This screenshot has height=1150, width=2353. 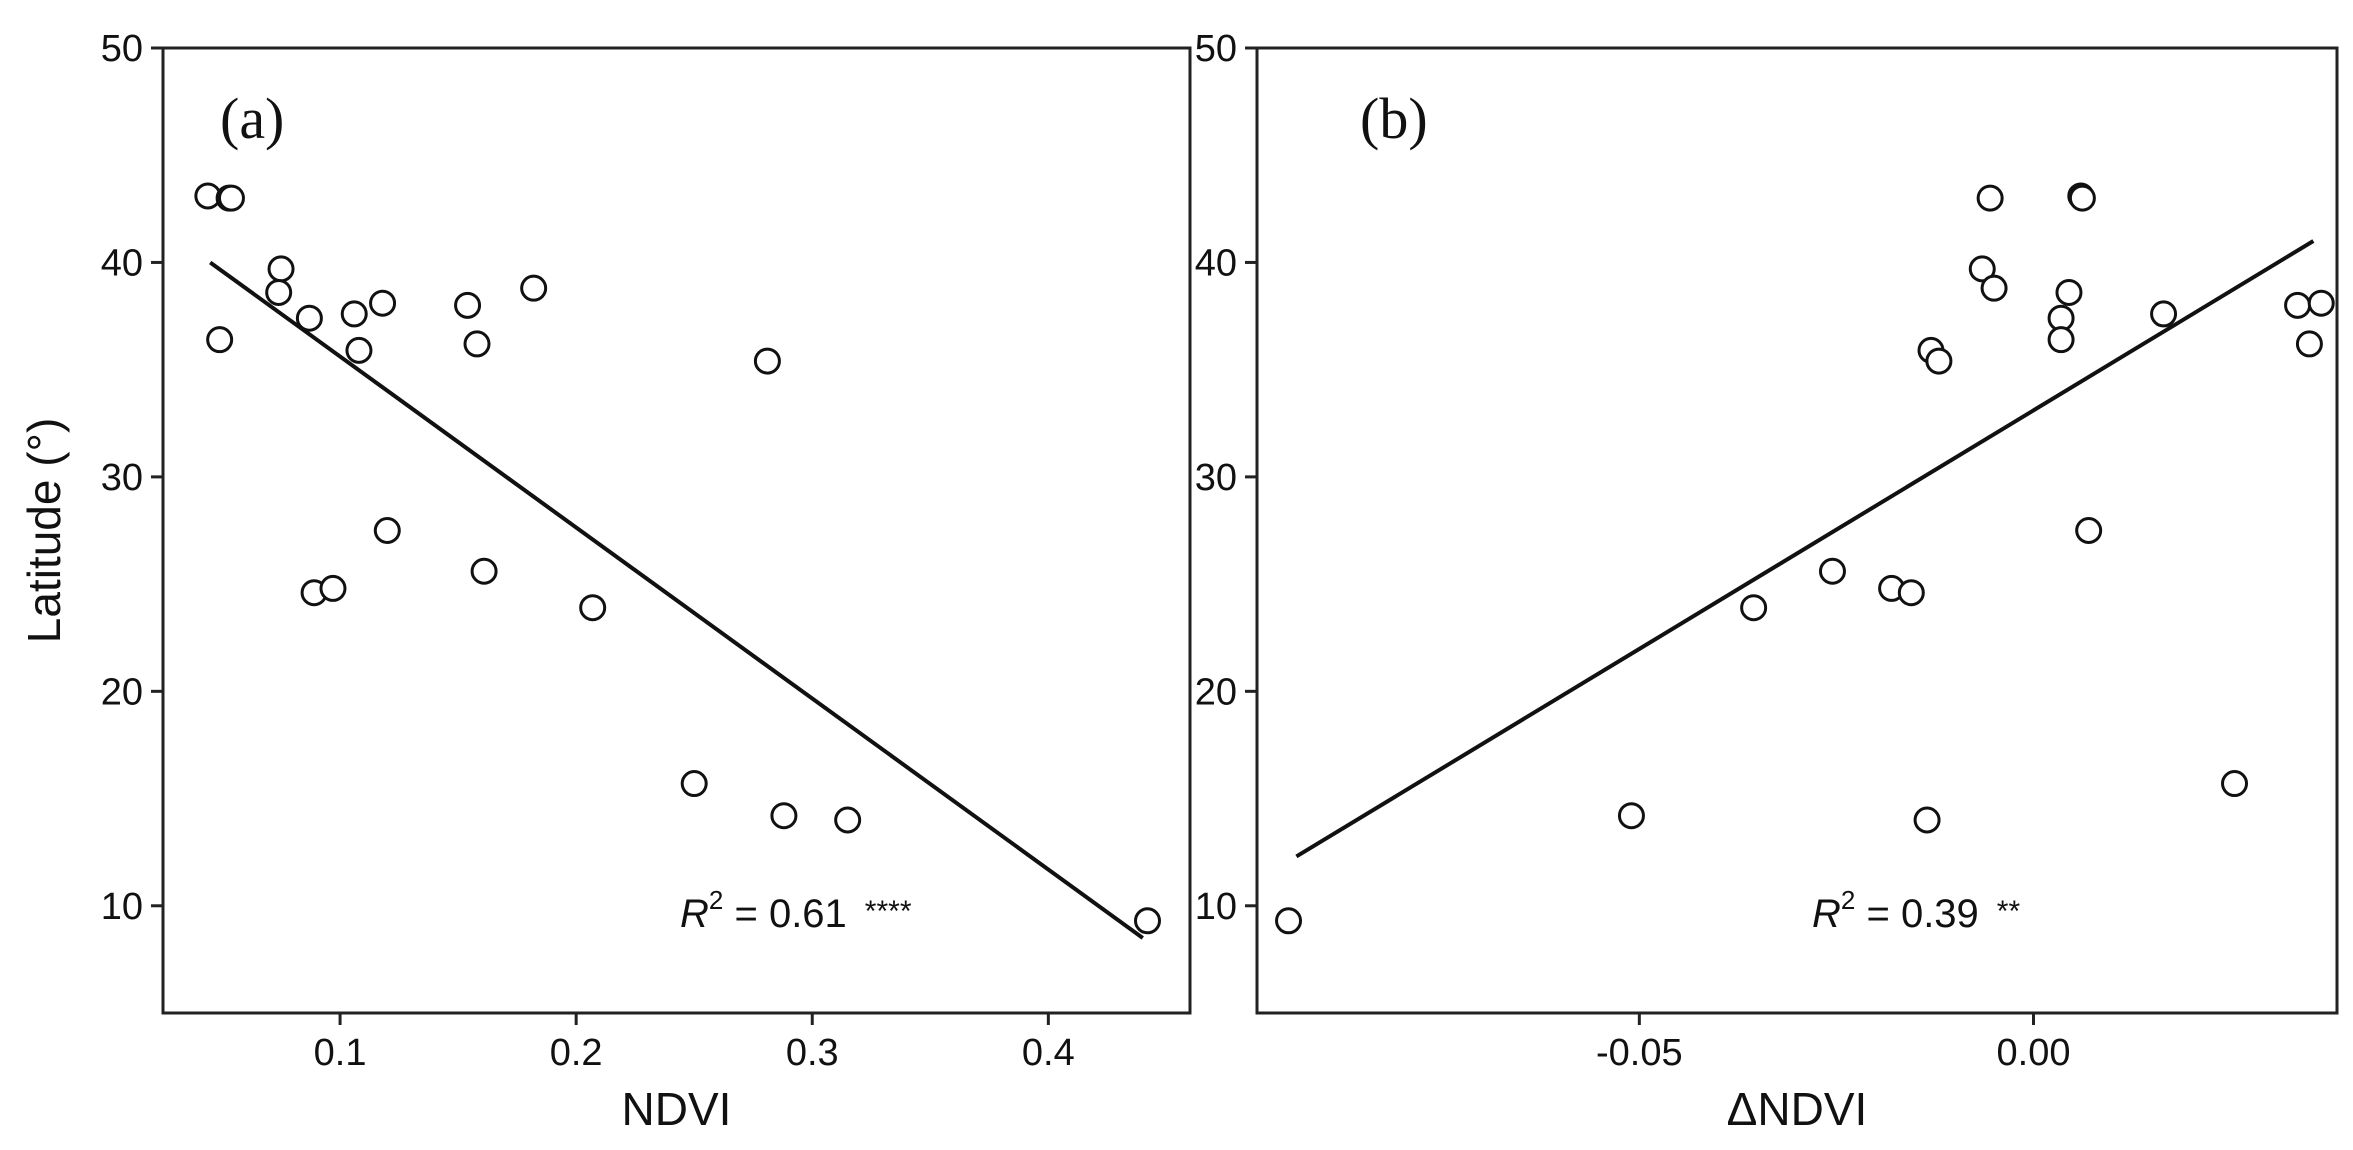 I want to click on x-tick-label: 0.1, so click(x=340, y=1053).